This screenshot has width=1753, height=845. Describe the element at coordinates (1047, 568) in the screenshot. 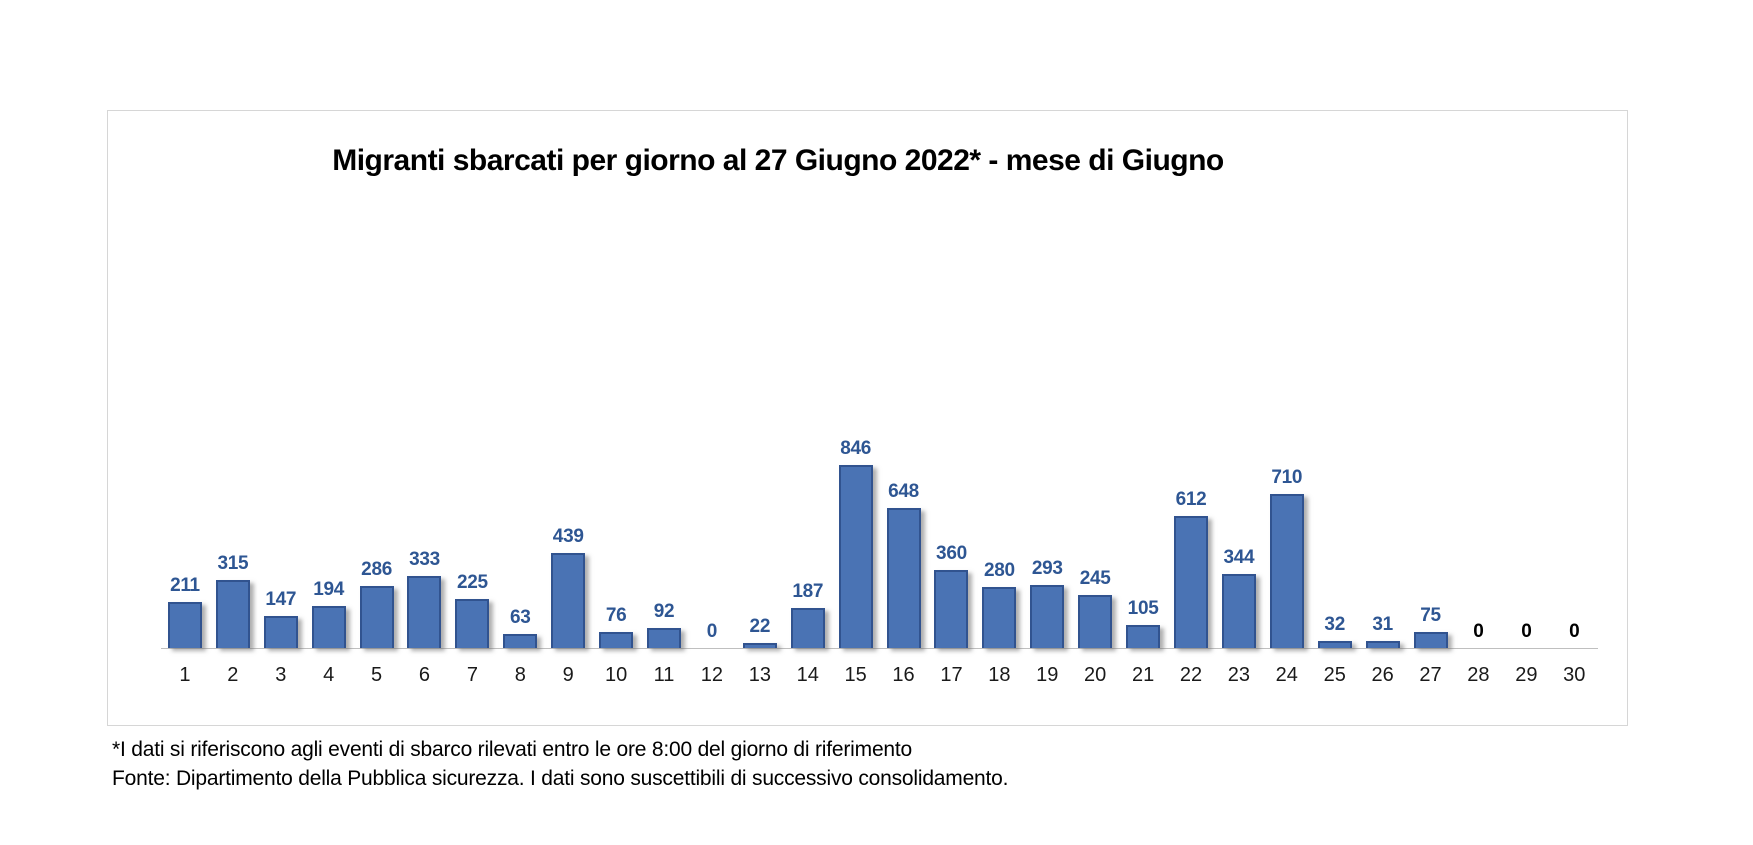

I see `bar-value-label-day-19: 293` at that location.